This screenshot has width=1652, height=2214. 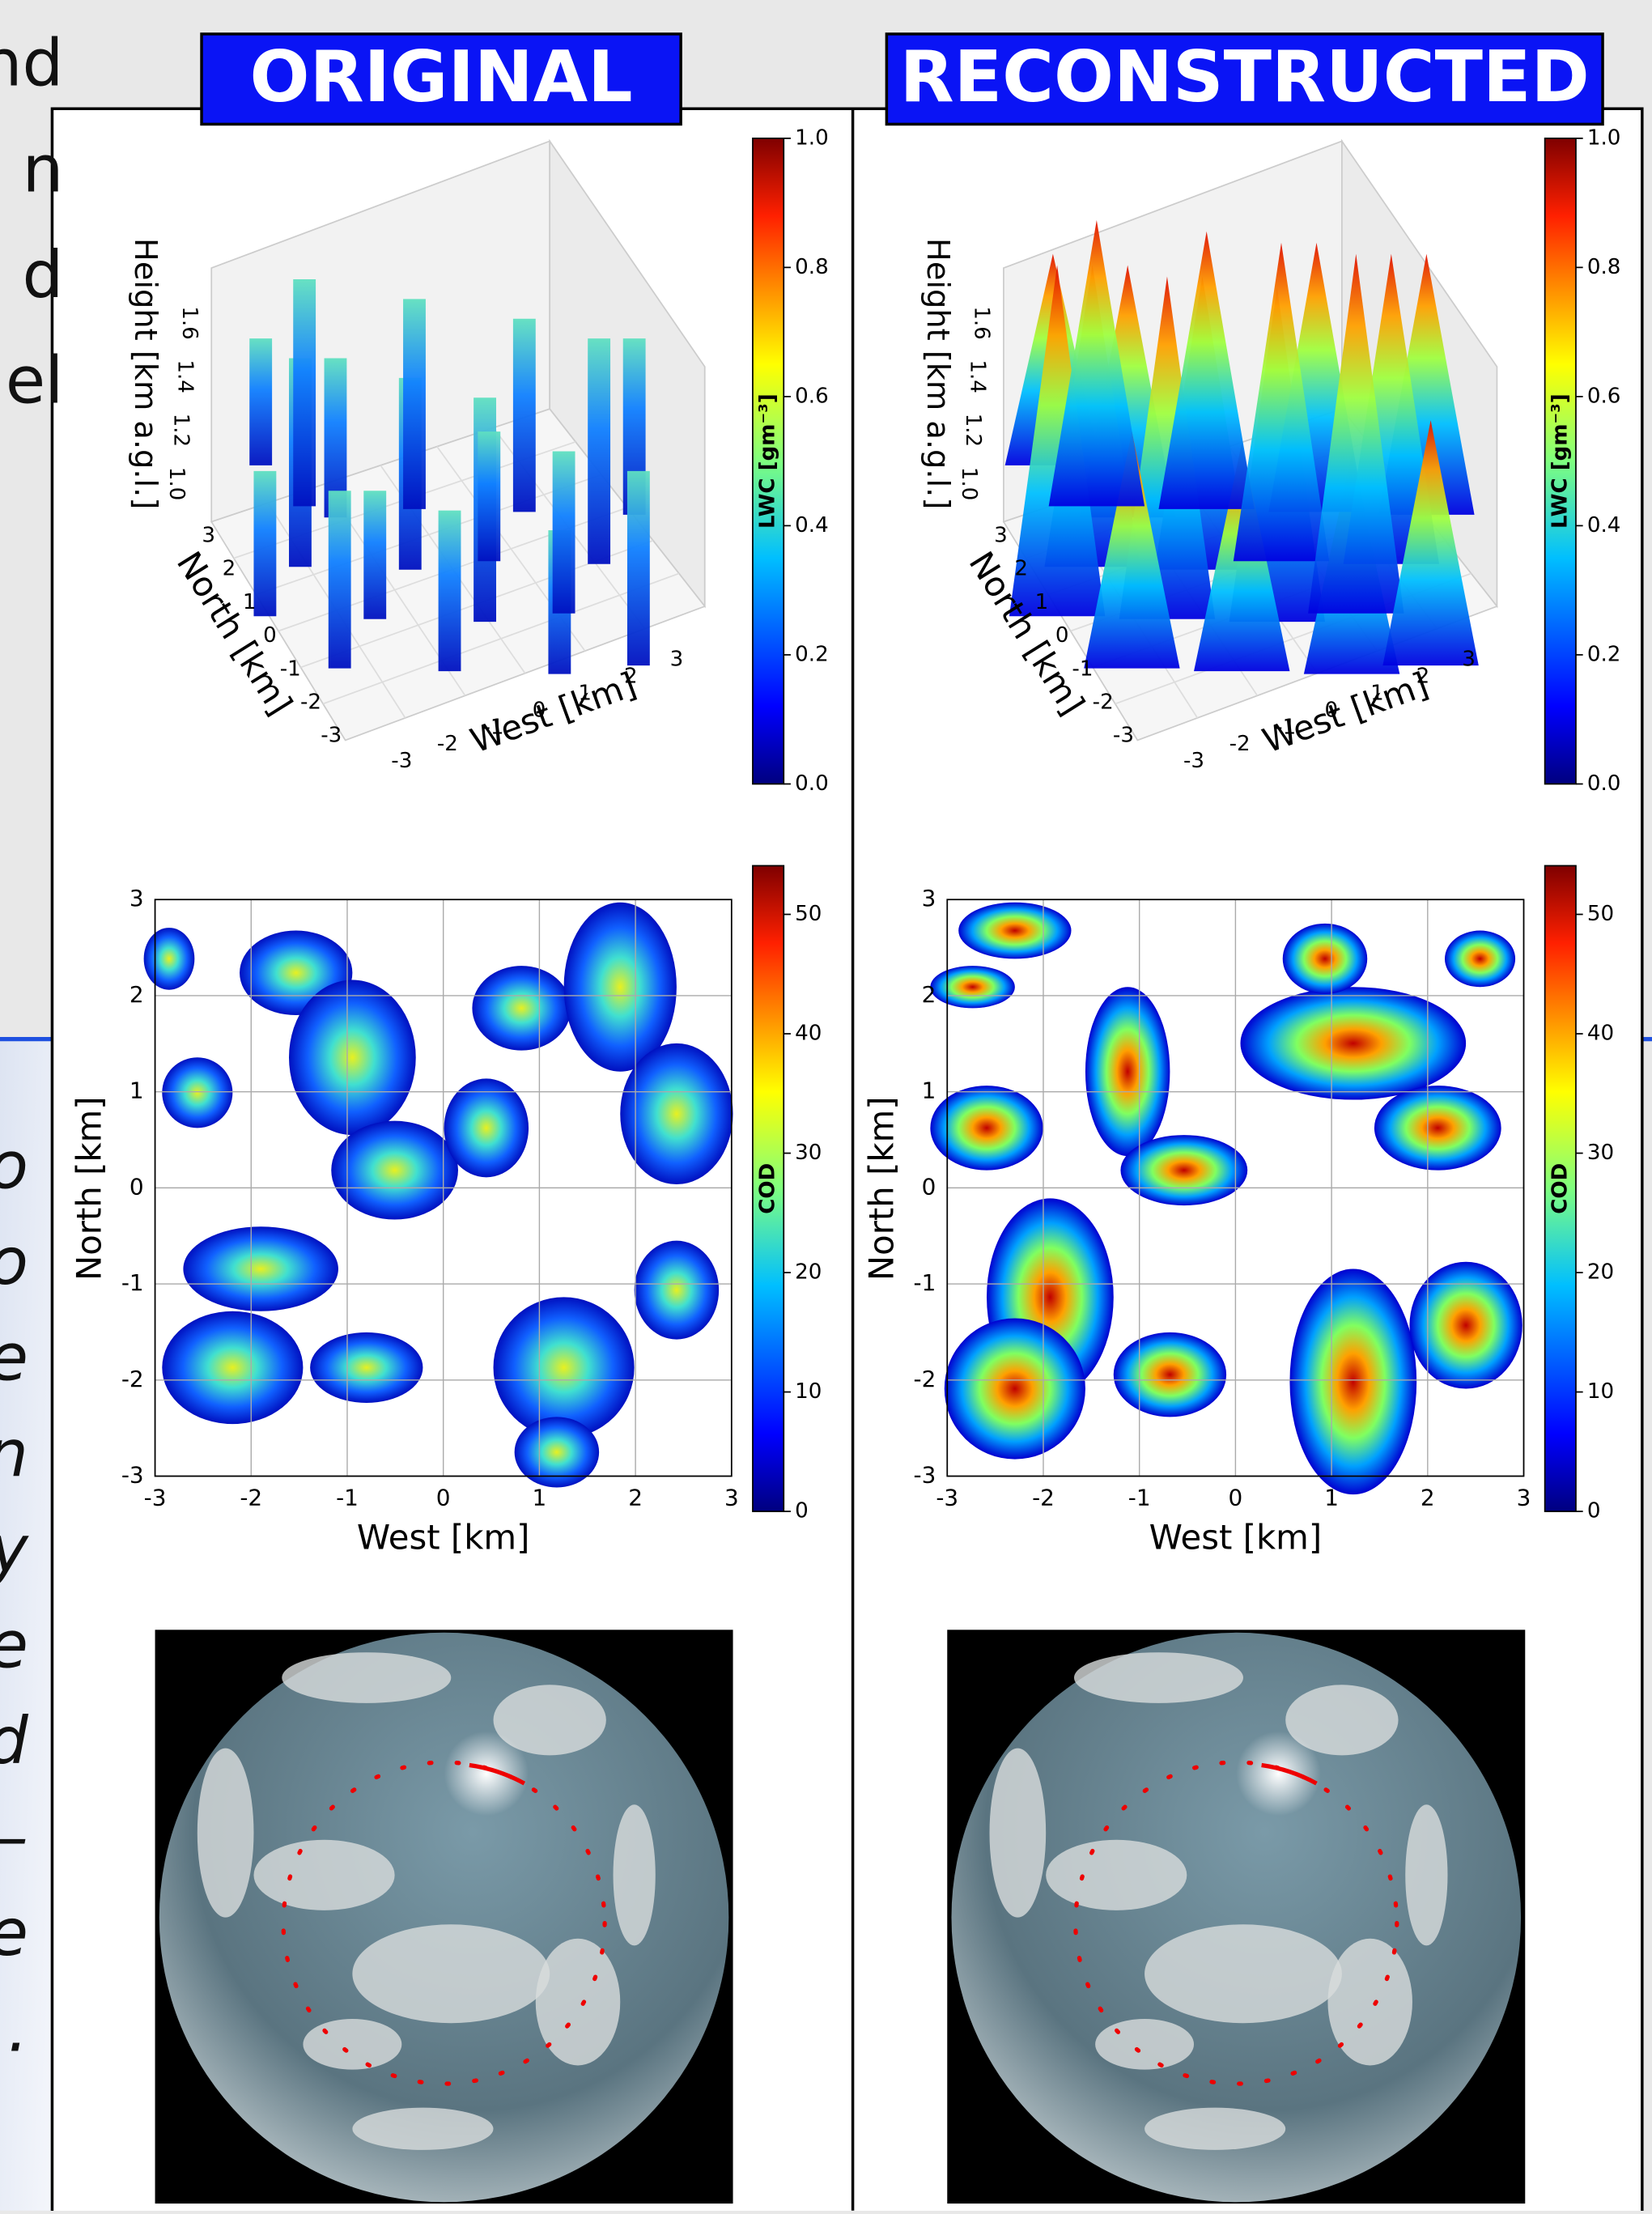 What do you see at coordinates (1240, 744) in the screenshot?
I see `x-tick-label: -2` at bounding box center [1240, 744].